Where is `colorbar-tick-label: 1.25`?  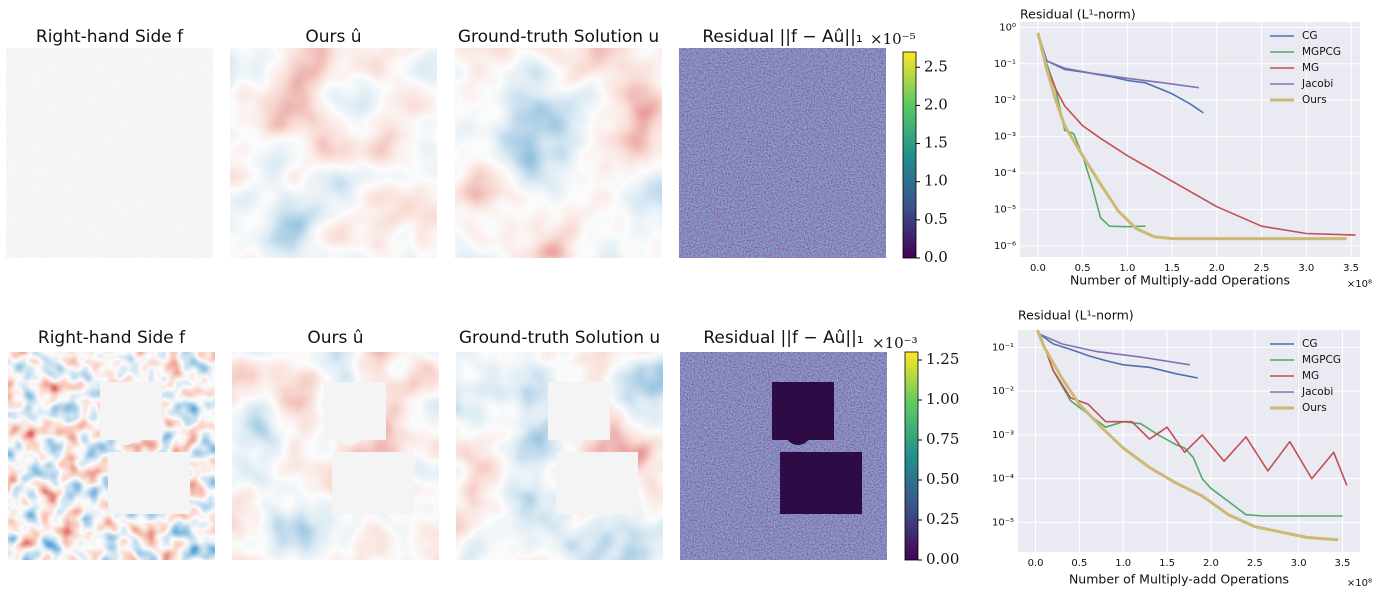 colorbar-tick-label: 1.25 is located at coordinates (942, 359).